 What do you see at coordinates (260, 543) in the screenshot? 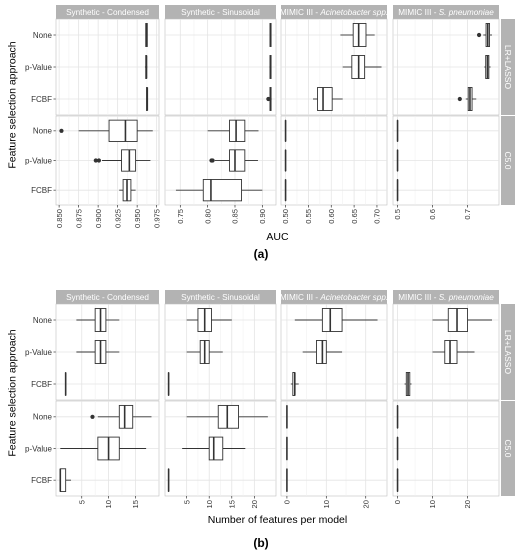
I see `panel-b-label: (b)` at bounding box center [260, 543].